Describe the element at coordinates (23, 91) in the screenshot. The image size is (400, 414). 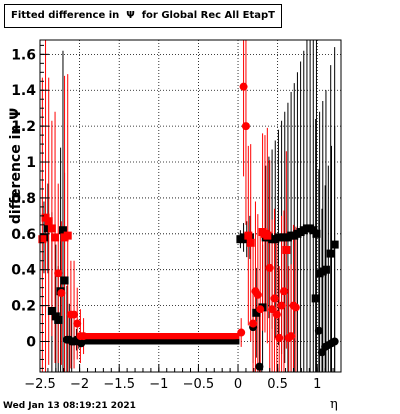
I see `y-tick-label: 1.4` at that location.